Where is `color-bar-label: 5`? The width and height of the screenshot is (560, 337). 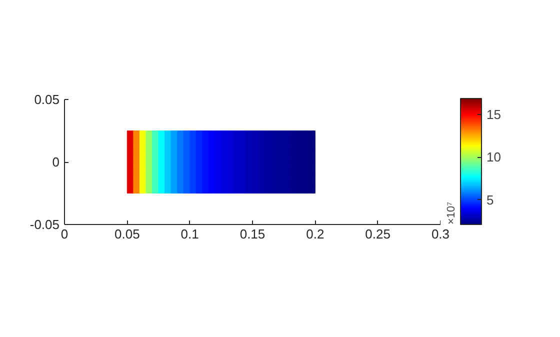 color-bar-label: 5 is located at coordinates (490, 200).